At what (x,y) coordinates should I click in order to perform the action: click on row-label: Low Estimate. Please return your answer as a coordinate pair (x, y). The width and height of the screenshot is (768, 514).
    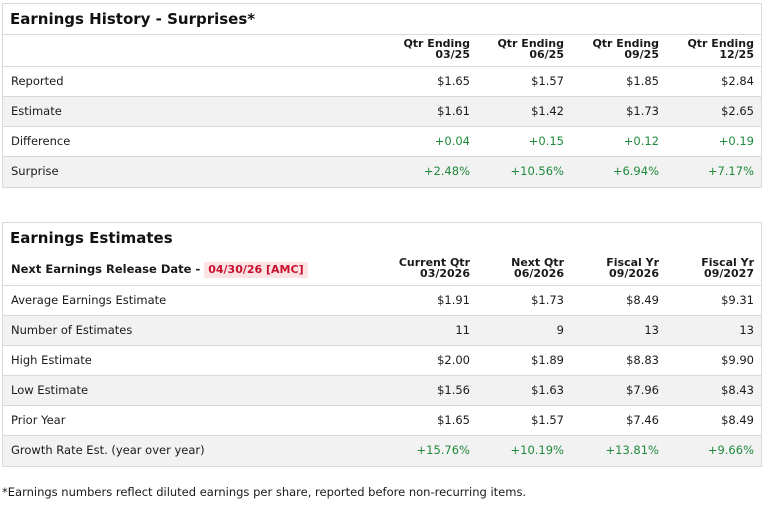
    Looking at the image, I should click on (50, 390).